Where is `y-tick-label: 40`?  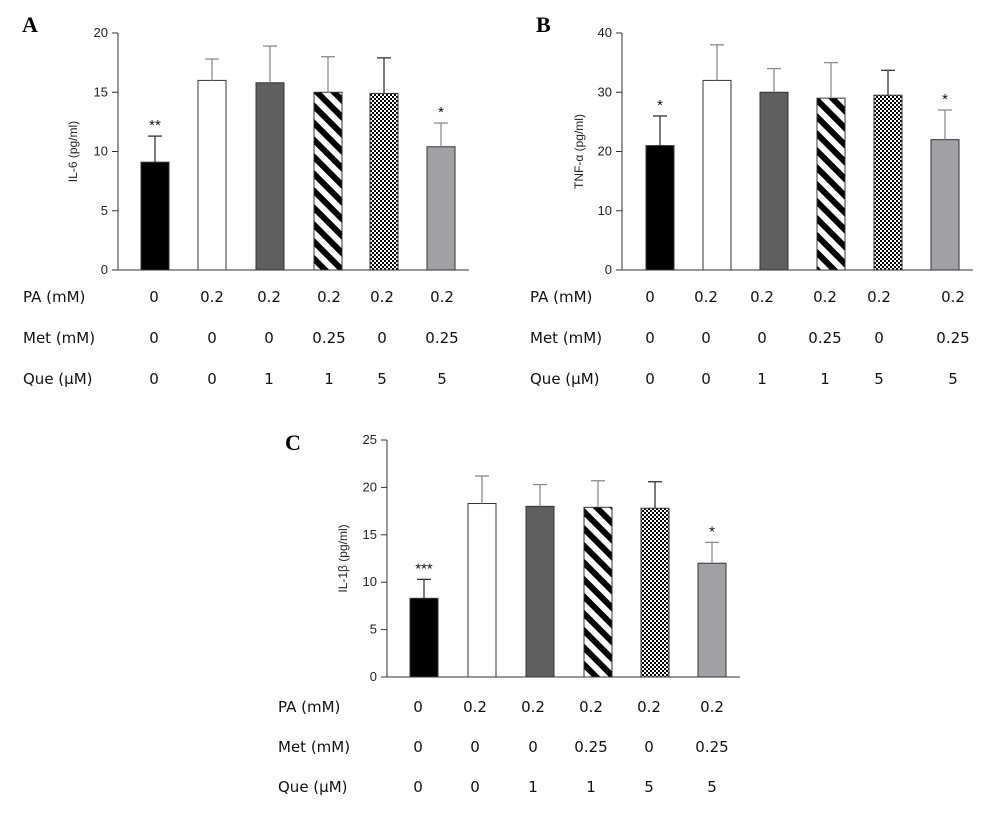 y-tick-label: 40 is located at coordinates (605, 32).